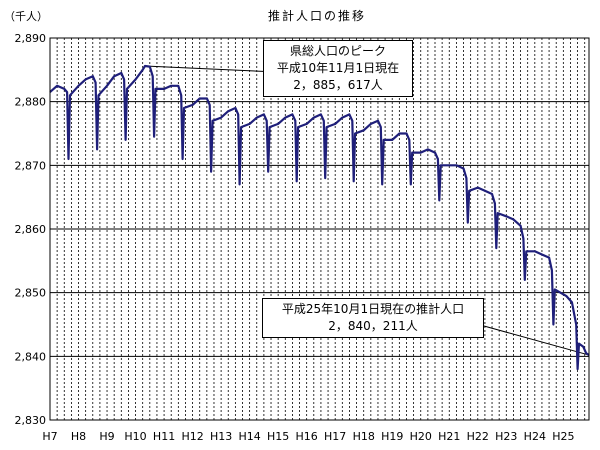 The image size is (600, 450). I want to click on x-tick-label: H8, so click(78, 436).